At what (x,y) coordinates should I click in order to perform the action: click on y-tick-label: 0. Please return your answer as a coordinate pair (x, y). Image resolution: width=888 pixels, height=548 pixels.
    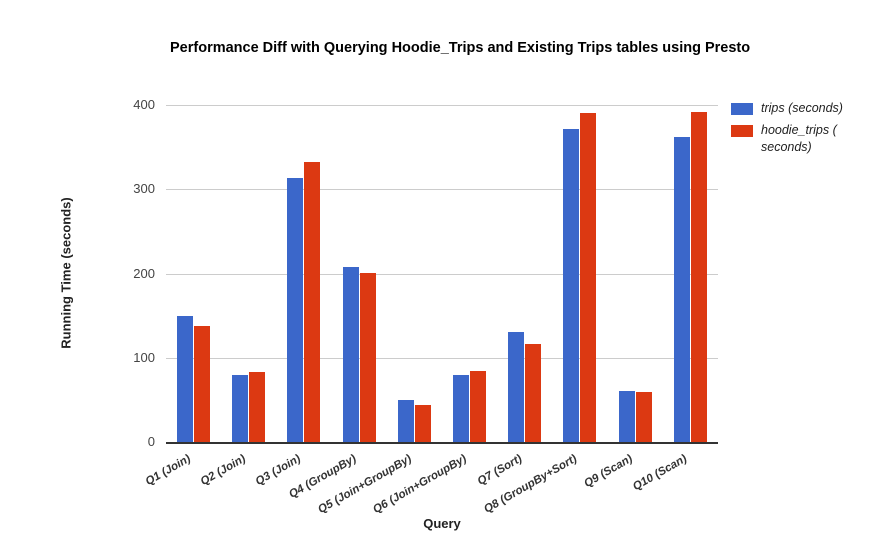
    Looking at the image, I should click on (151, 441).